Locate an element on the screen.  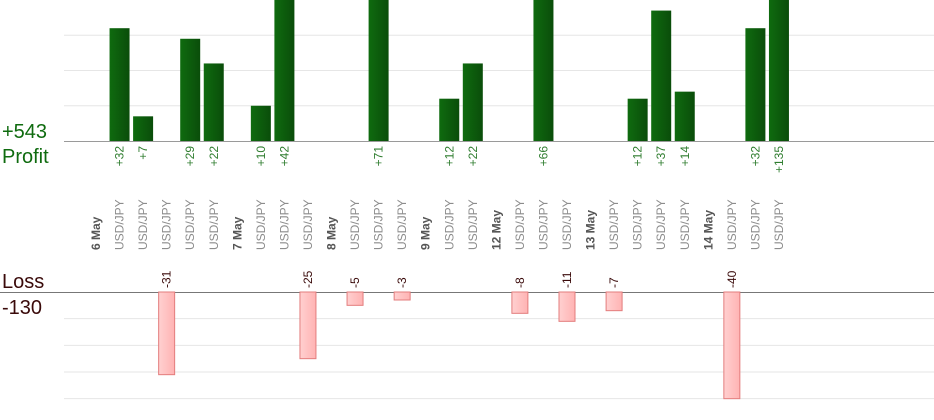
profit-value-label: +7 is located at coordinates (143, 153).